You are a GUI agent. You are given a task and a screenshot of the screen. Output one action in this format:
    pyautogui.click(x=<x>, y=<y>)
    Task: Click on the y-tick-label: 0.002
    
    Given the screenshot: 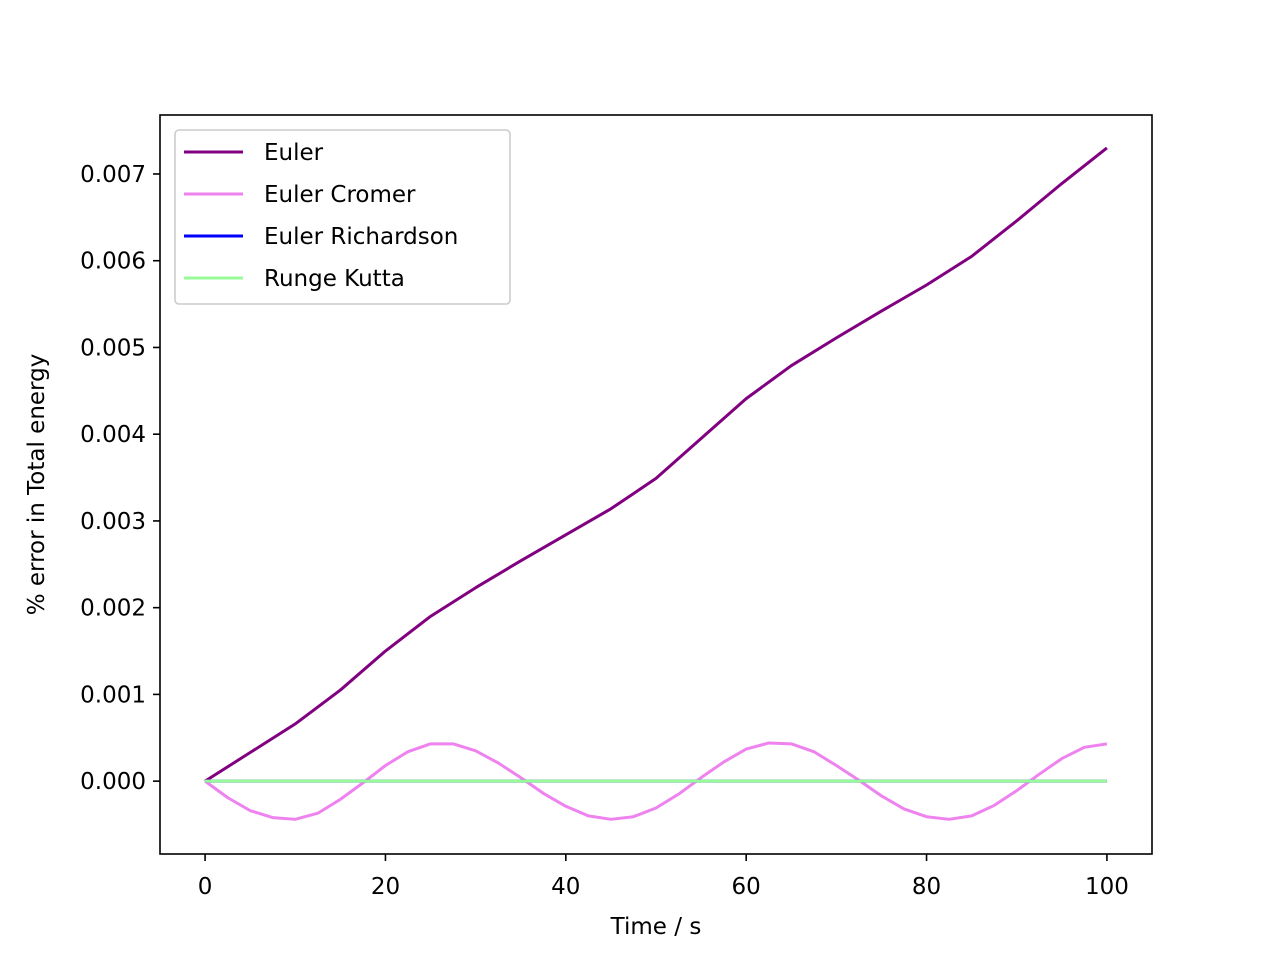 What is the action you would take?
    pyautogui.click(x=113, y=609)
    